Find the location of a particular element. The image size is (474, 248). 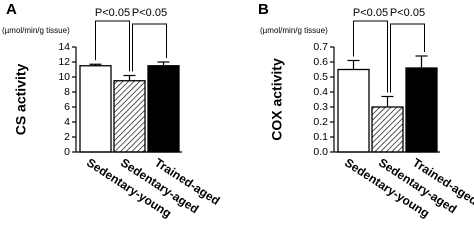

y-tick-label: 0.4 is located at coordinates (320, 92).